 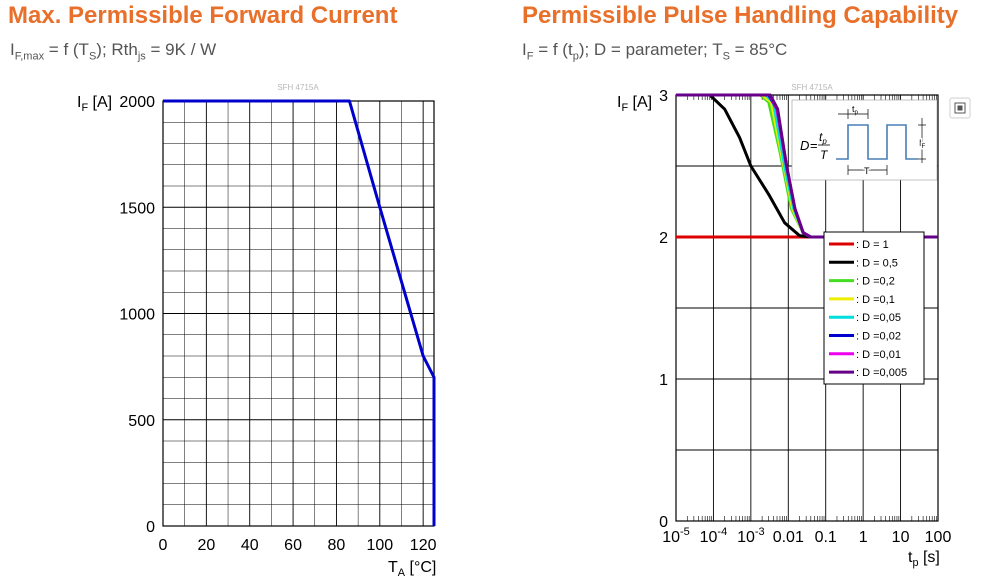 I want to click on expand-button, so click(x=960, y=108).